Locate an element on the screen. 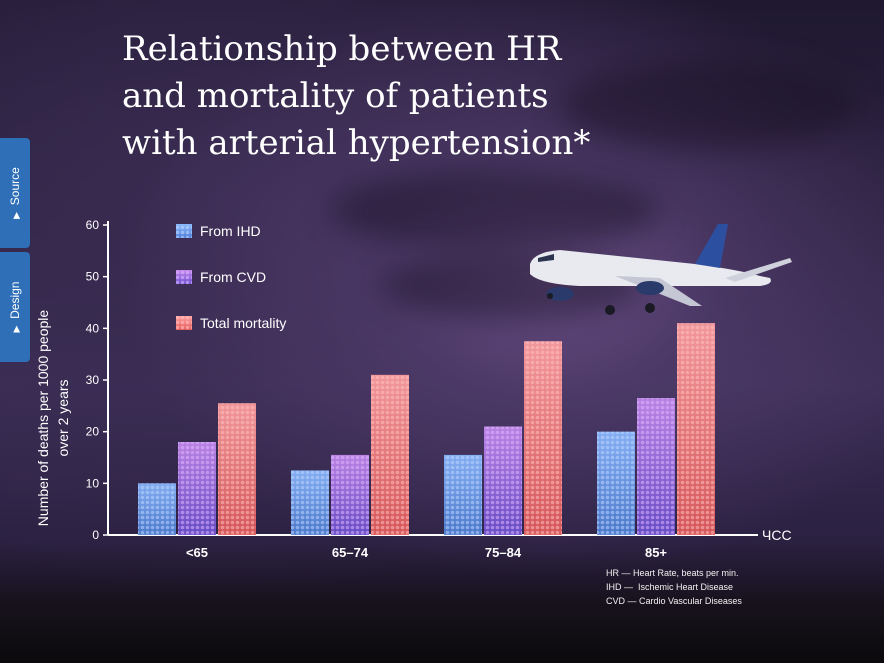  x-tick-label: 85+ is located at coordinates (656, 552).